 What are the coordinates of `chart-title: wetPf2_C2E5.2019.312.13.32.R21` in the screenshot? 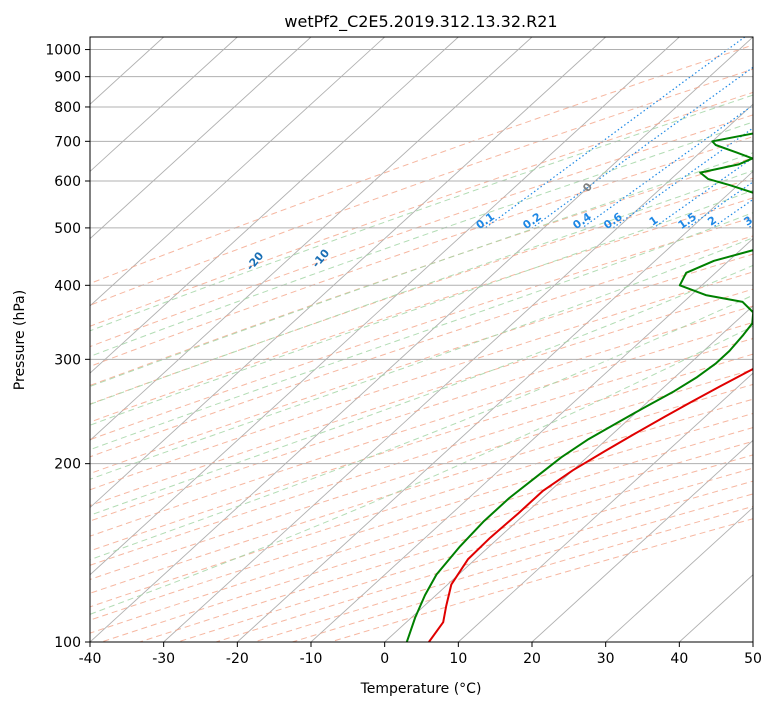 It's located at (420, 22).